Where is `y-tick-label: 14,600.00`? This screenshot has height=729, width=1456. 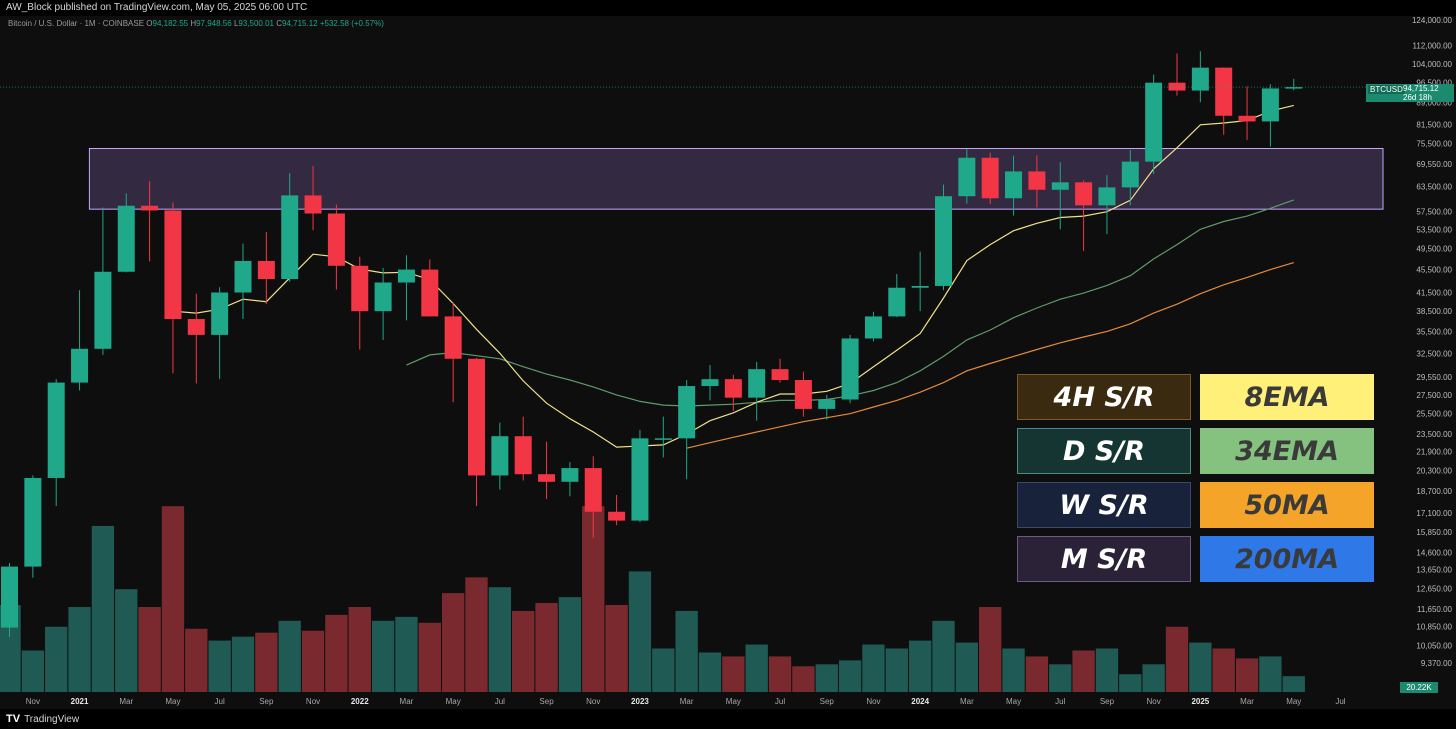
y-tick-label: 14,600.00 is located at coordinates (1434, 553).